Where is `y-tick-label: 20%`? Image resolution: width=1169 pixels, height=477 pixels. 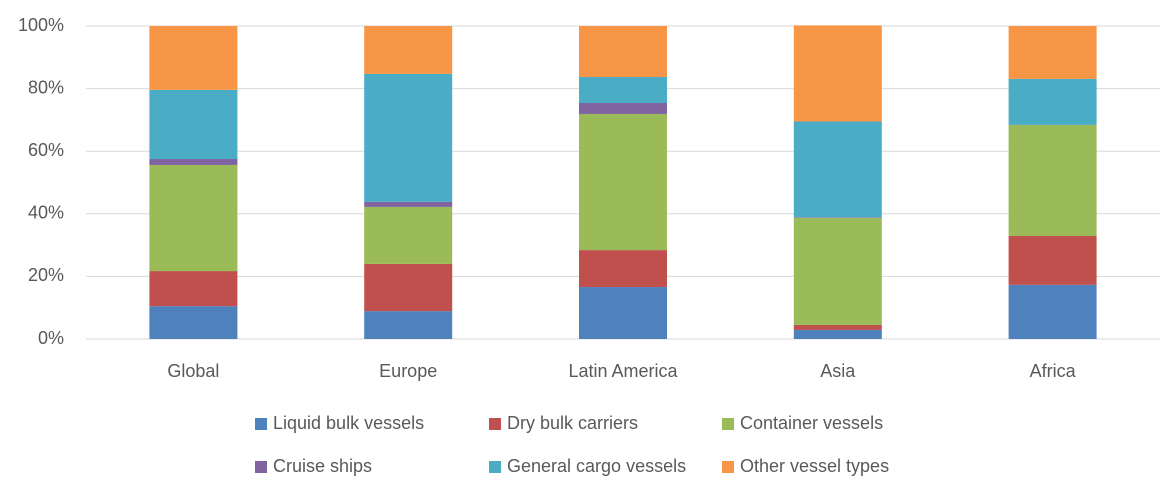
y-tick-label: 20% is located at coordinates (46, 275).